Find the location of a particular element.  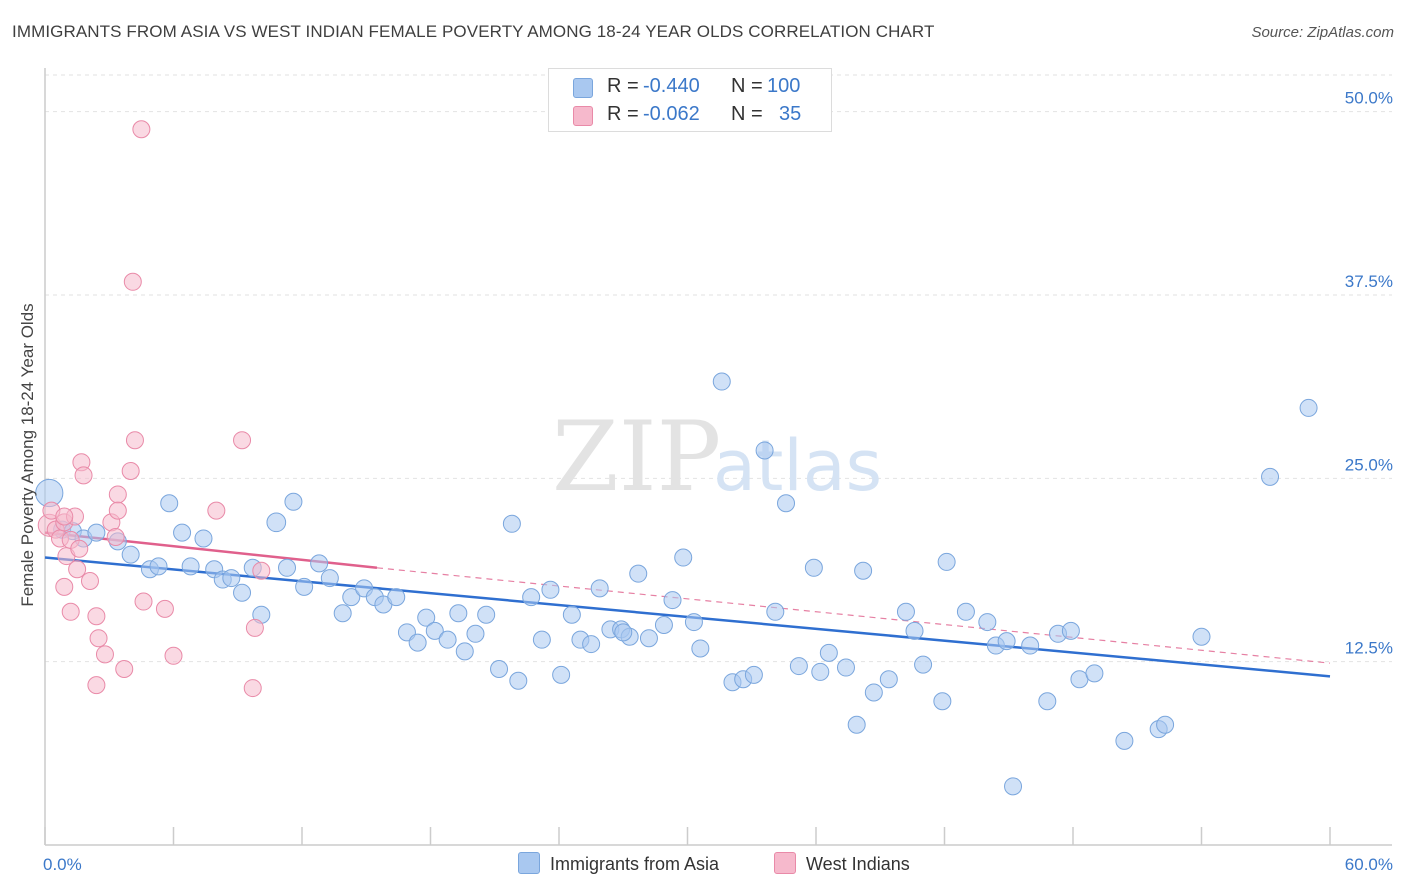

y-axis-label: Female Poverty Among 18-24 Year Olds is located at coordinates (27, 455).